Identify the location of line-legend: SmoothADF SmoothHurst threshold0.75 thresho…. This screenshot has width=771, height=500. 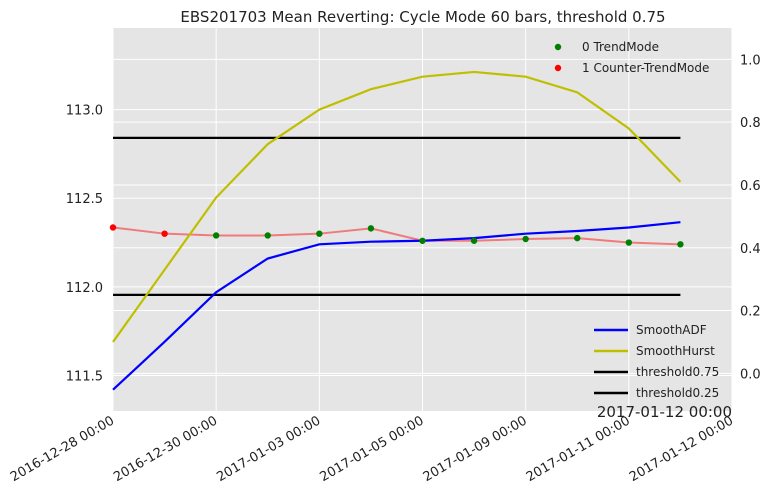
(656, 361).